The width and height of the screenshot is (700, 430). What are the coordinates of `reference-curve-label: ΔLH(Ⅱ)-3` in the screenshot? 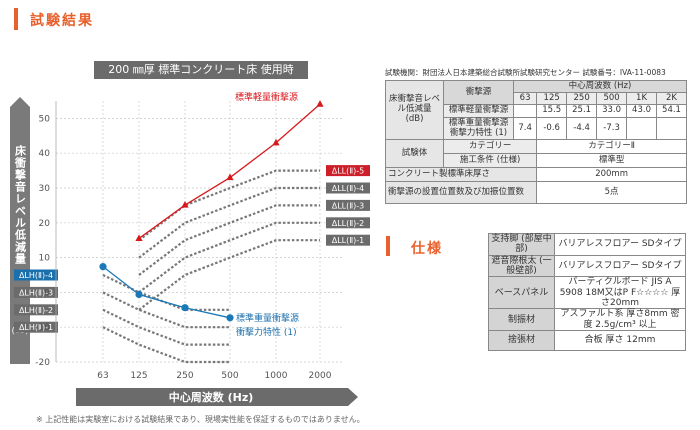 It's located at (36, 292).